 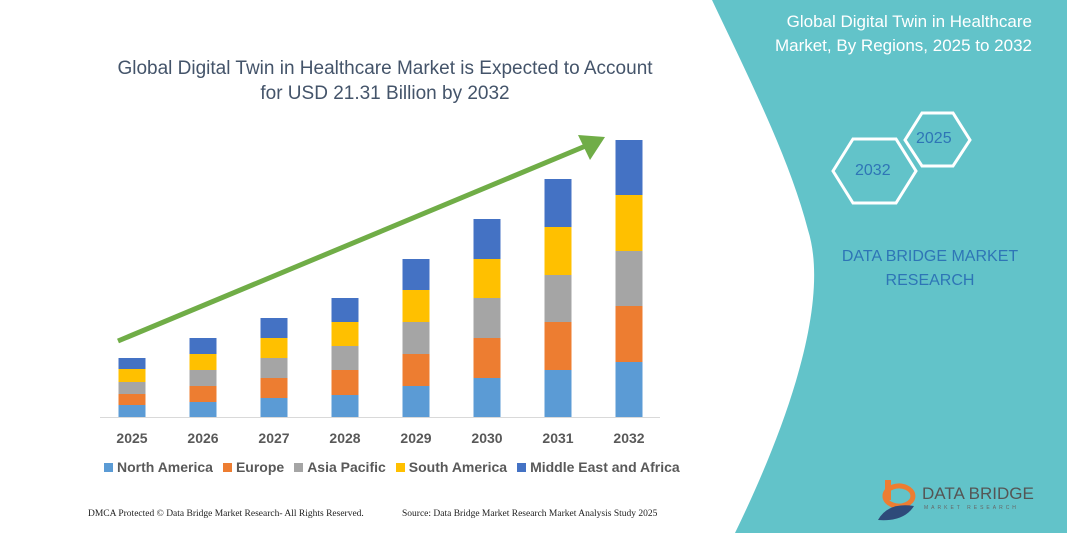 What do you see at coordinates (557, 438) in the screenshot?
I see `x-tick-label: 2031` at bounding box center [557, 438].